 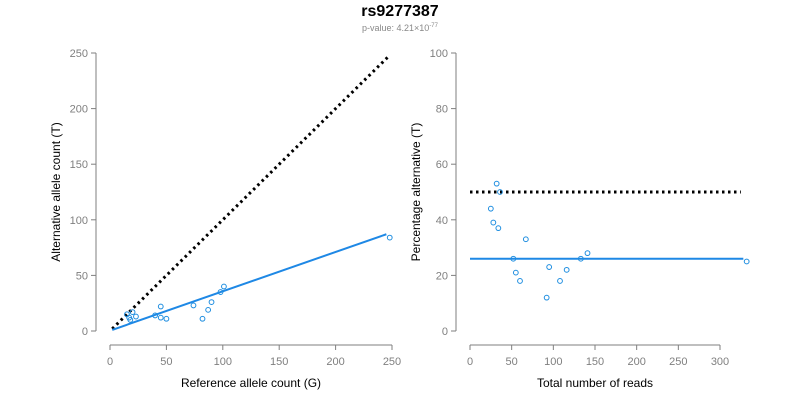 What do you see at coordinates (433, 26) in the screenshot?
I see `p-value-exponent: -77` at bounding box center [433, 26].